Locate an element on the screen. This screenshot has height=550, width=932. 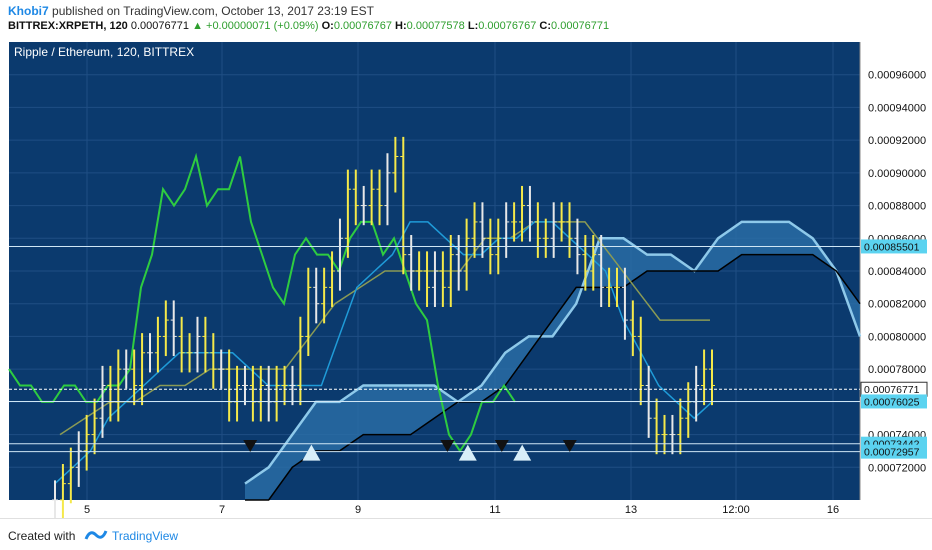
open-value: 0.00076767 is located at coordinates (362, 26).